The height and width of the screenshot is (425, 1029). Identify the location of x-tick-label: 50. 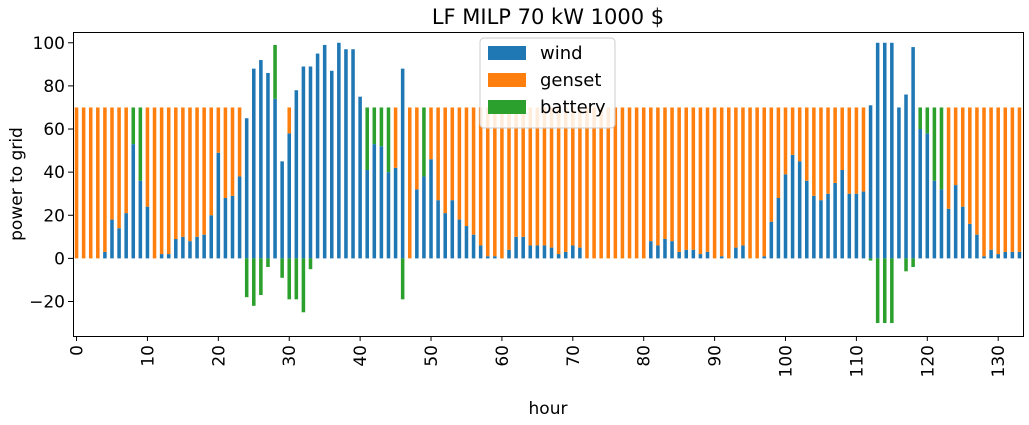
(432, 356).